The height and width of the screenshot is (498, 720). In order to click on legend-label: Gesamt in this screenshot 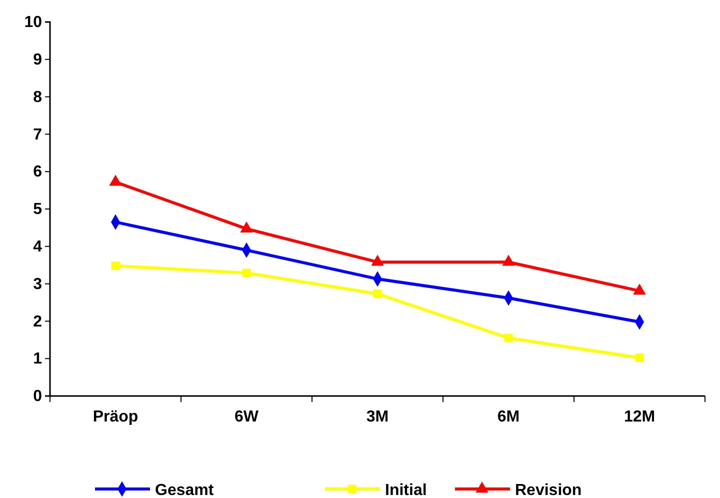, I will do `click(184, 490)`.